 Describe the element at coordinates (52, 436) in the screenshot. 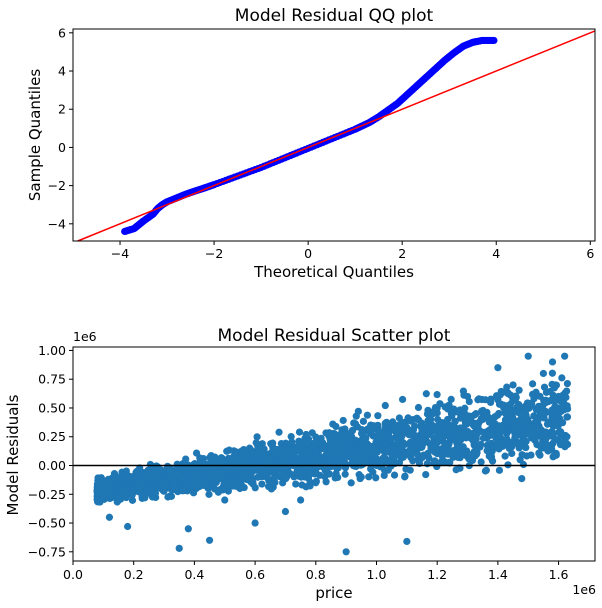

I see `residual-y-tick-label: 0.25` at that location.